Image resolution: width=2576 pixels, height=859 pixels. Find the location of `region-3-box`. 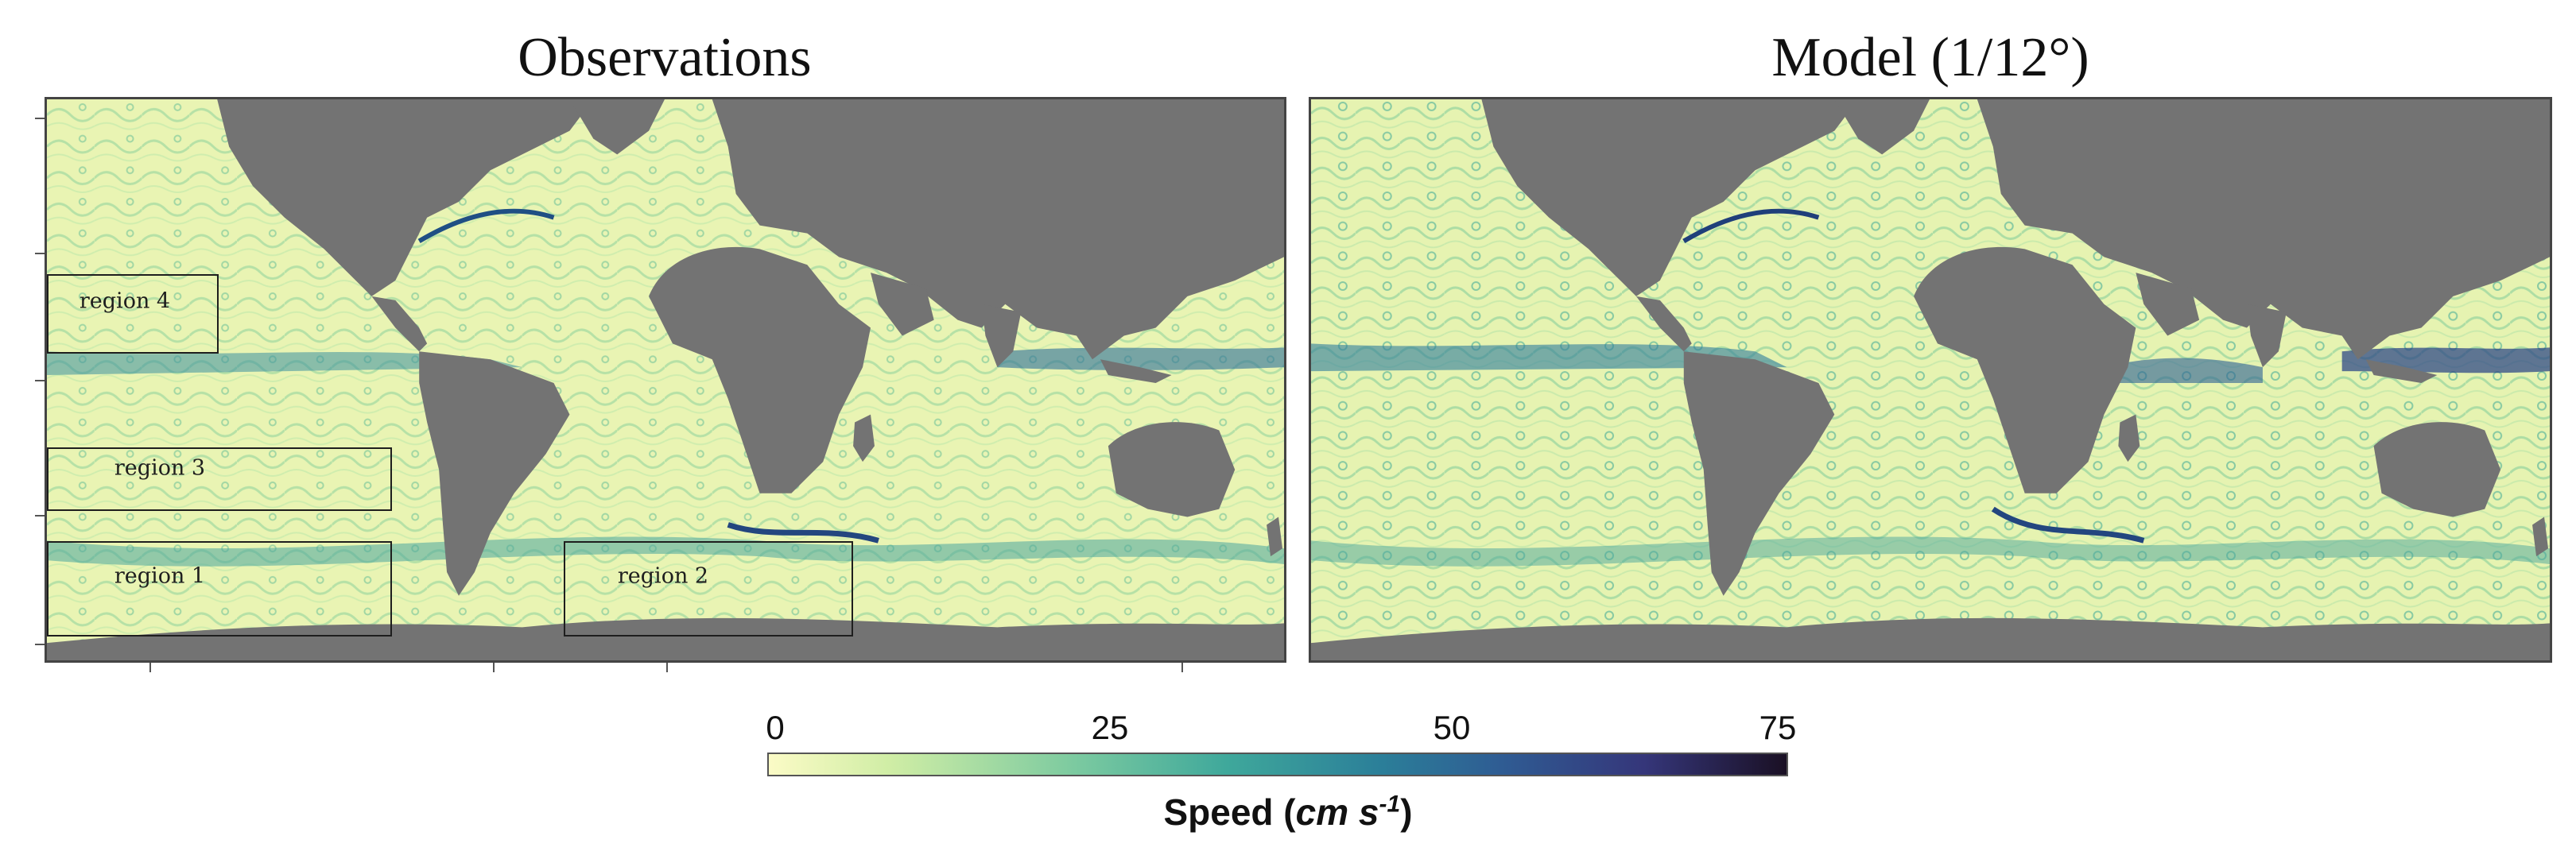

region-3-box is located at coordinates (220, 479).